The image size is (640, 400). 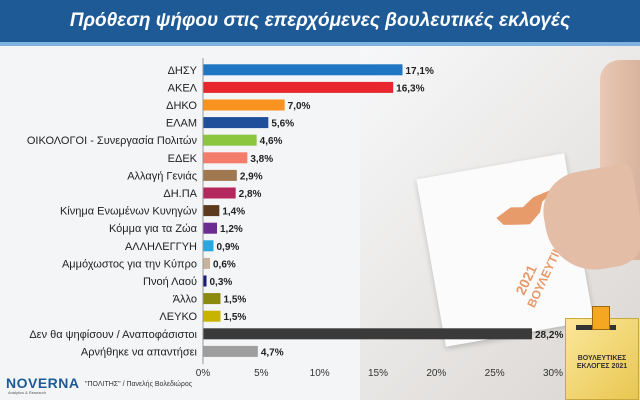 I want to click on x-tick-label: 30%, so click(x=553, y=372).